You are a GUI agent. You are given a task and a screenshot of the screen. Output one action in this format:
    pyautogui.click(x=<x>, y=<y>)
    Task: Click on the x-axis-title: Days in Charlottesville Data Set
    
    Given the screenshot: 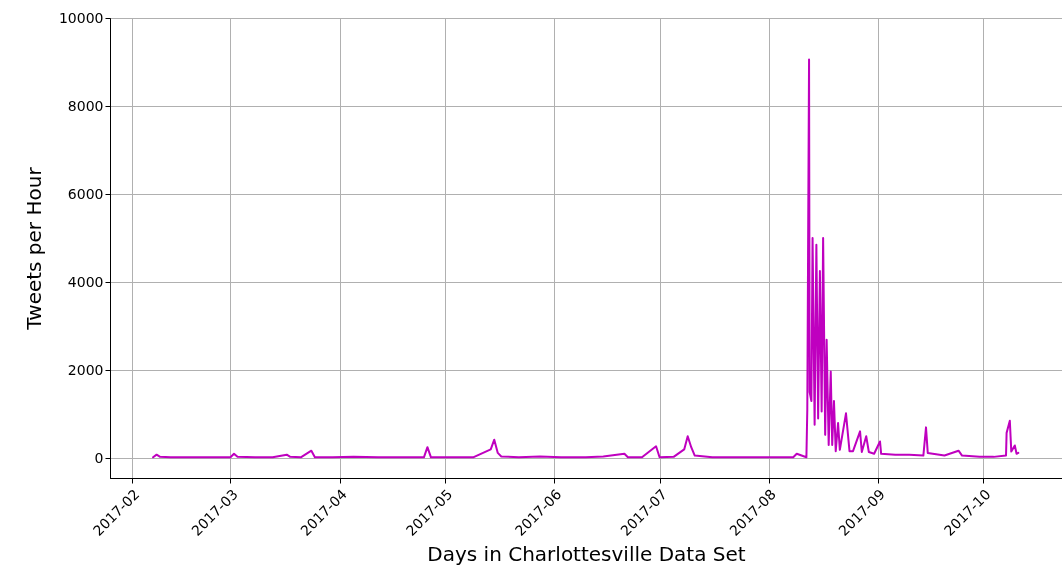 What is the action you would take?
    pyautogui.click(x=586, y=553)
    